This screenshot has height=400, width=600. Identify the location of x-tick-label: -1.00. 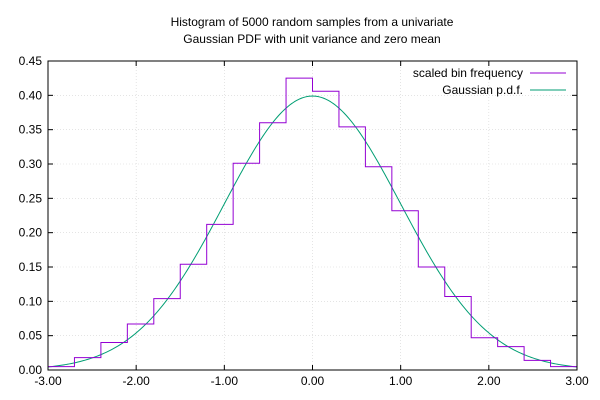
(225, 381).